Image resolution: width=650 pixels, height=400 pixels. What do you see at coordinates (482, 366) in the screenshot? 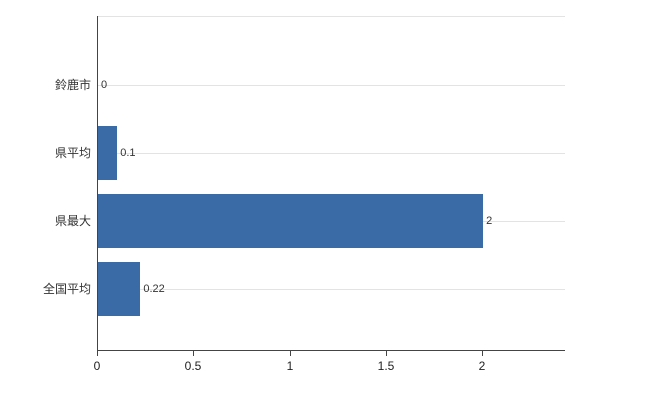
I see `x-tick-label: 2` at bounding box center [482, 366].